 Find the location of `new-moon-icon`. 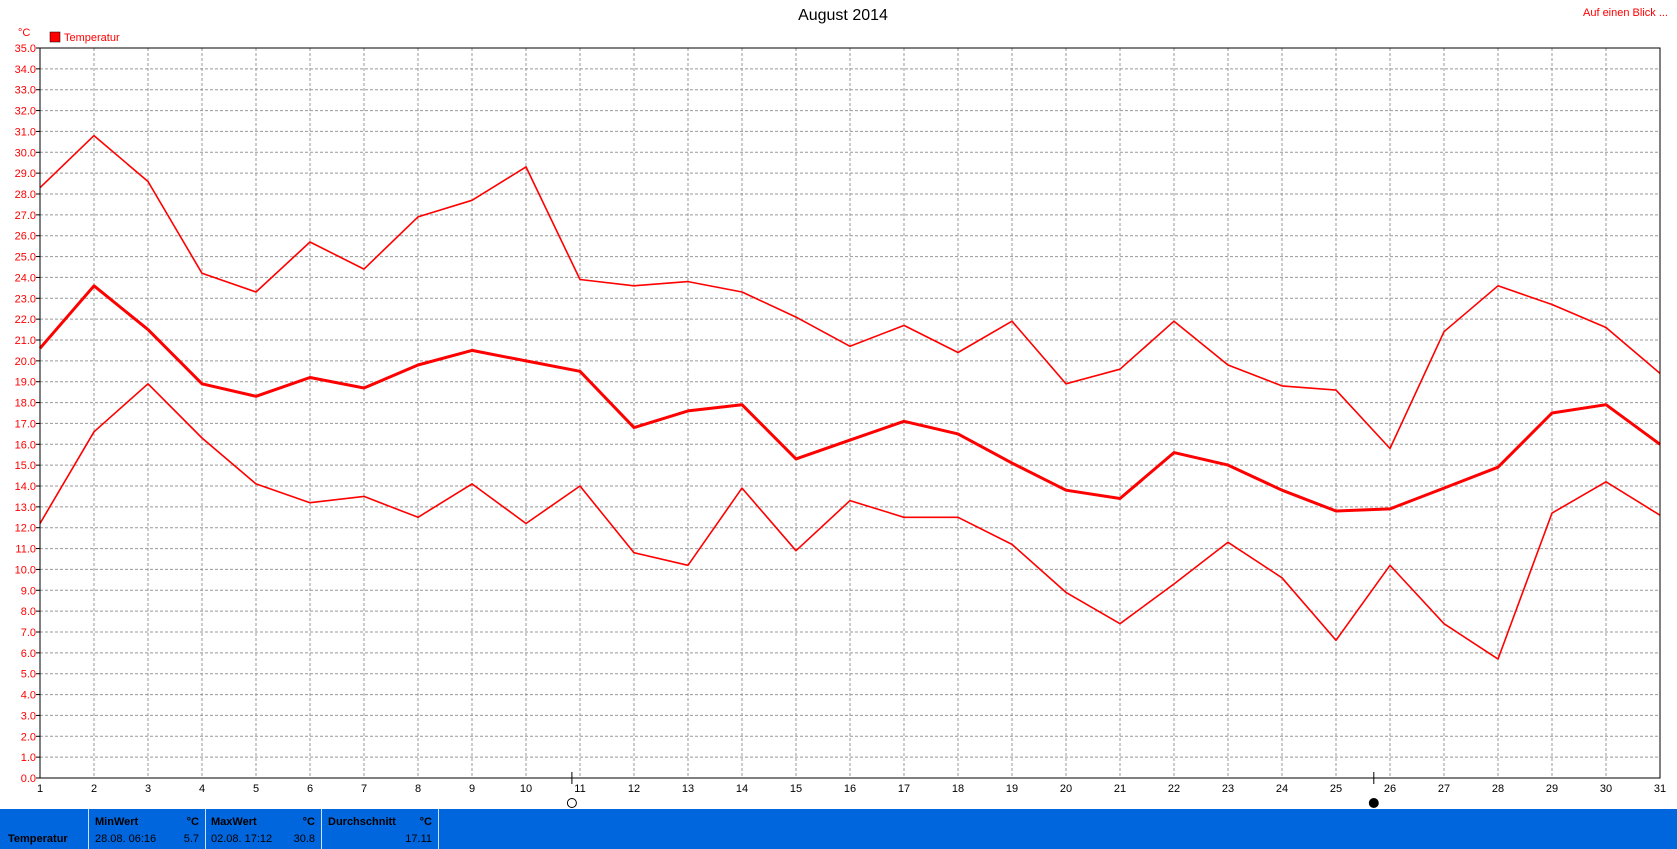

new-moon-icon is located at coordinates (1373, 803).